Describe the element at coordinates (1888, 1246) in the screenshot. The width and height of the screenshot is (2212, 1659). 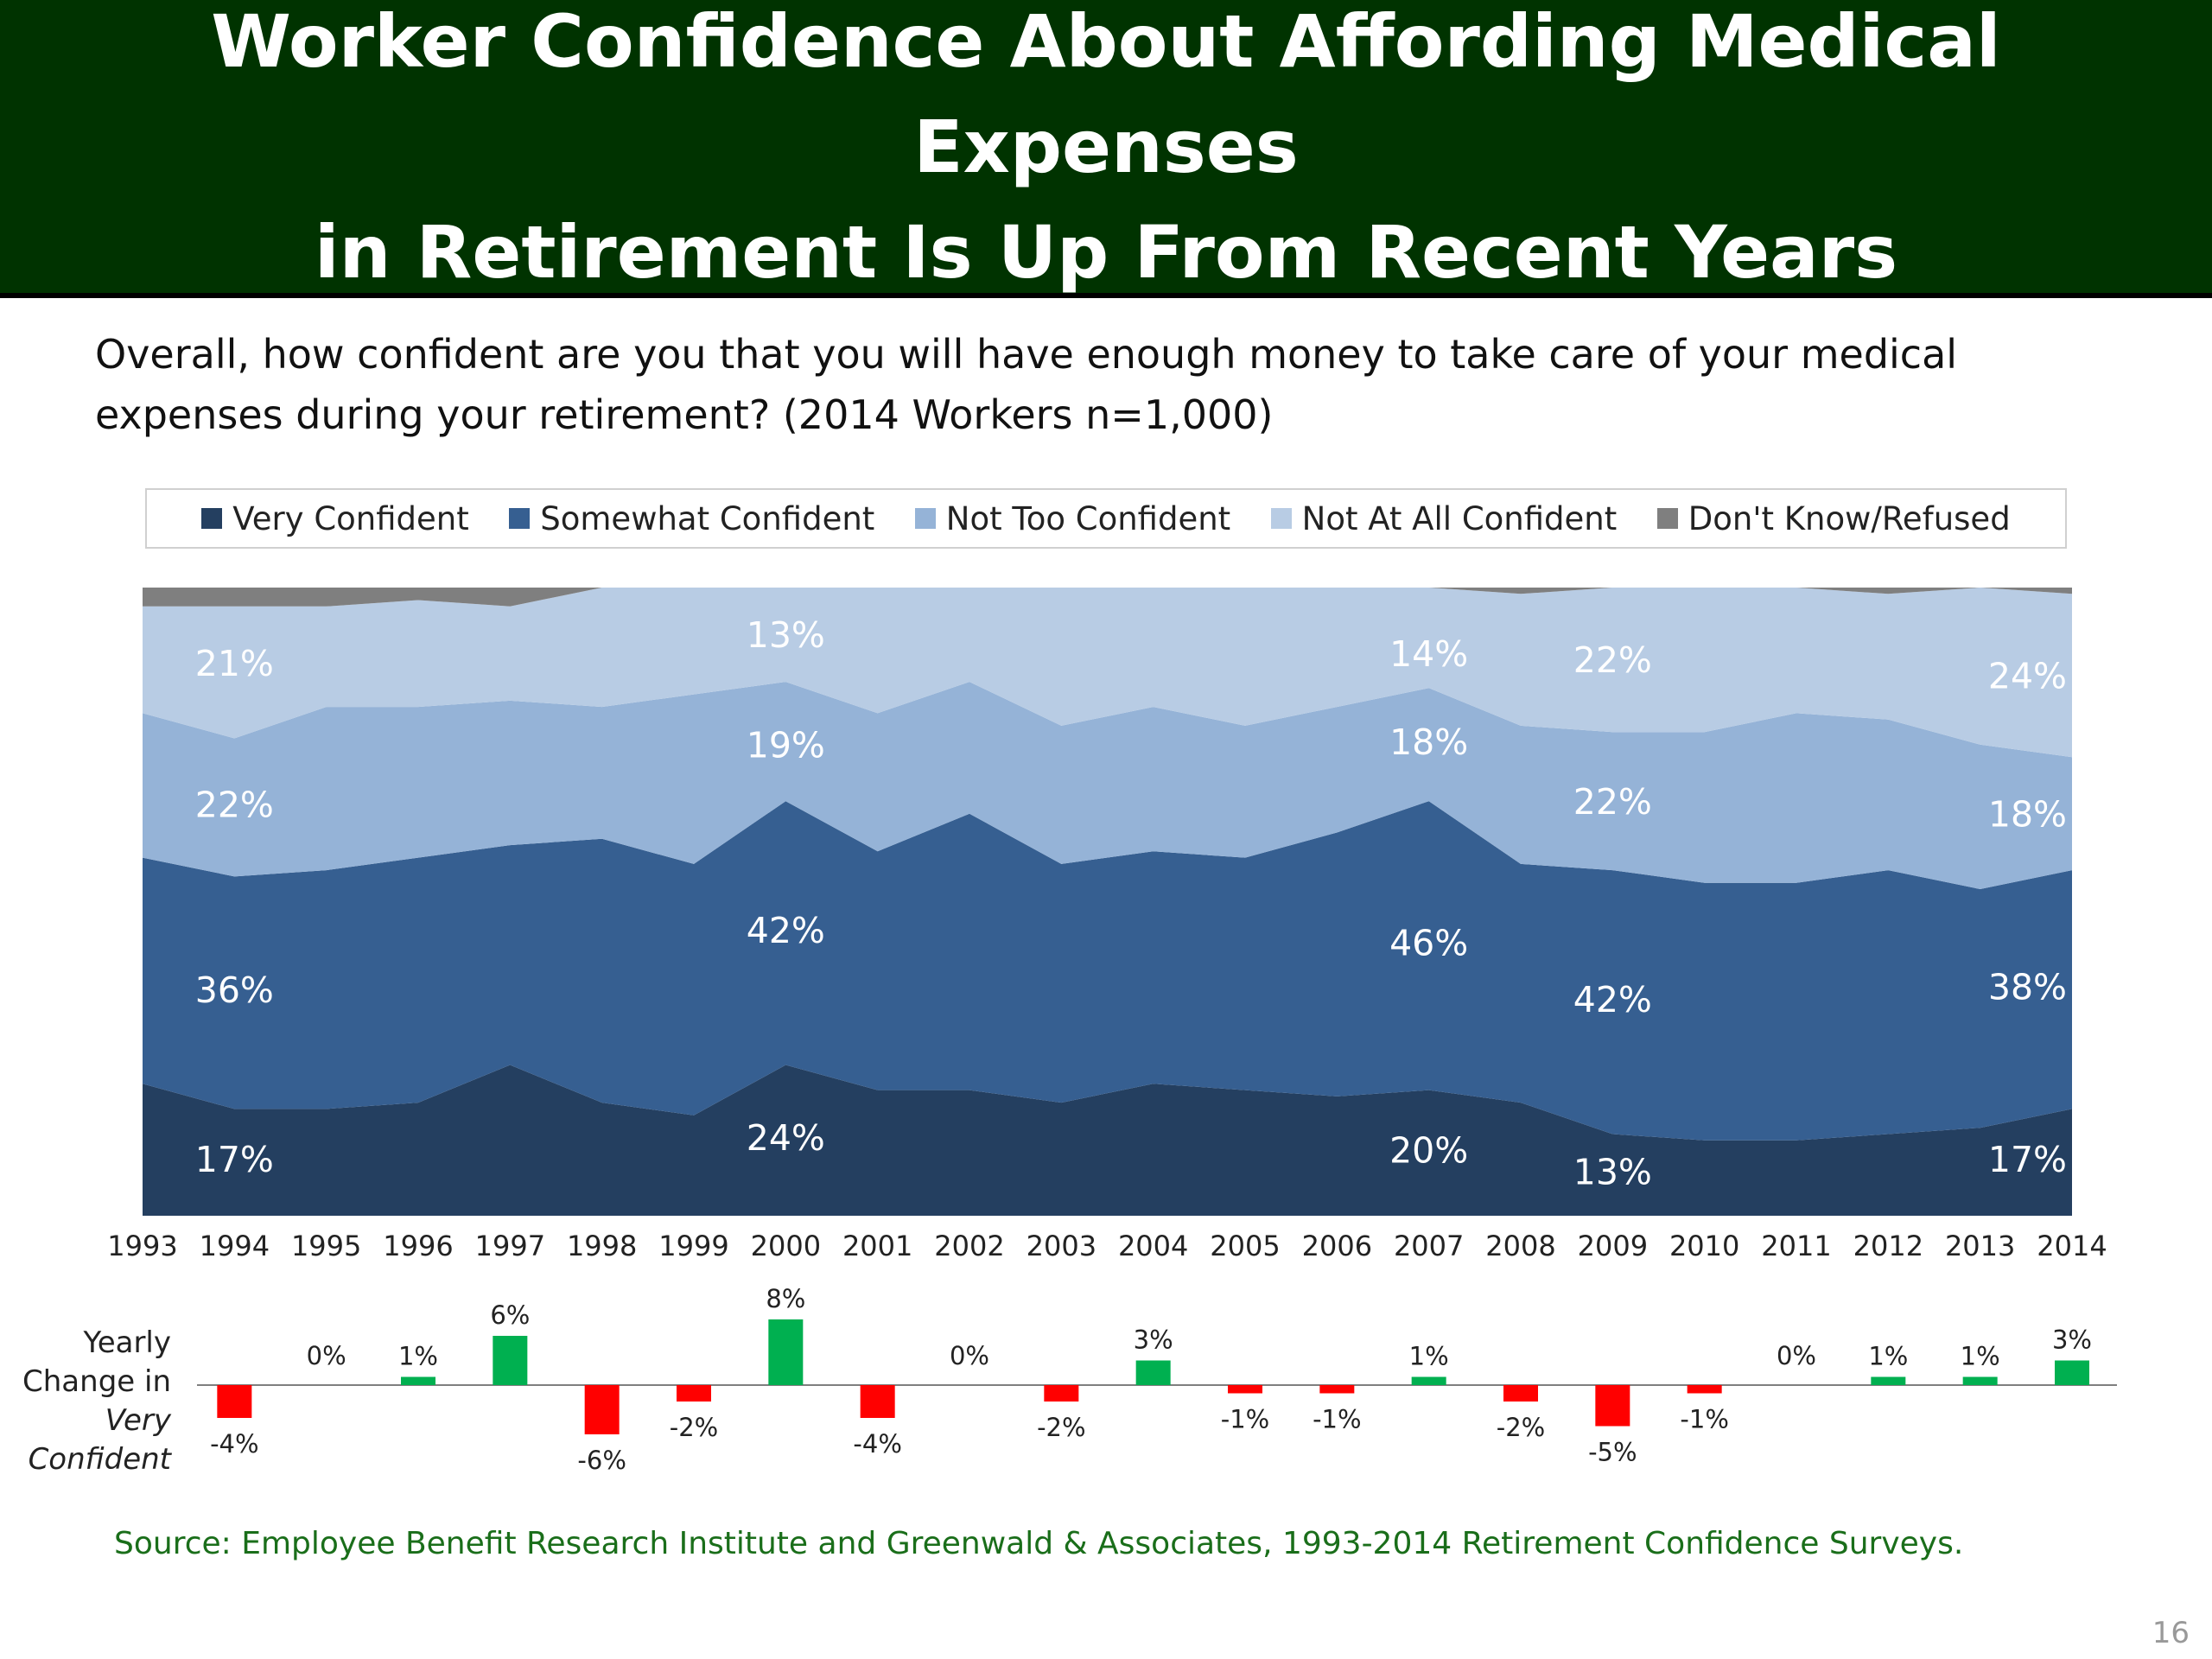
I see `x-tick-label: 2012` at that location.